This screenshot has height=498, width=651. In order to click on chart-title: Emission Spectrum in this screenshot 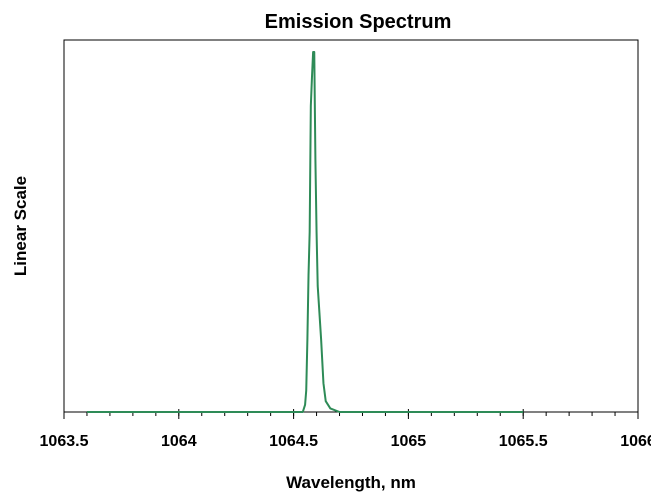, I will do `click(358, 22)`.